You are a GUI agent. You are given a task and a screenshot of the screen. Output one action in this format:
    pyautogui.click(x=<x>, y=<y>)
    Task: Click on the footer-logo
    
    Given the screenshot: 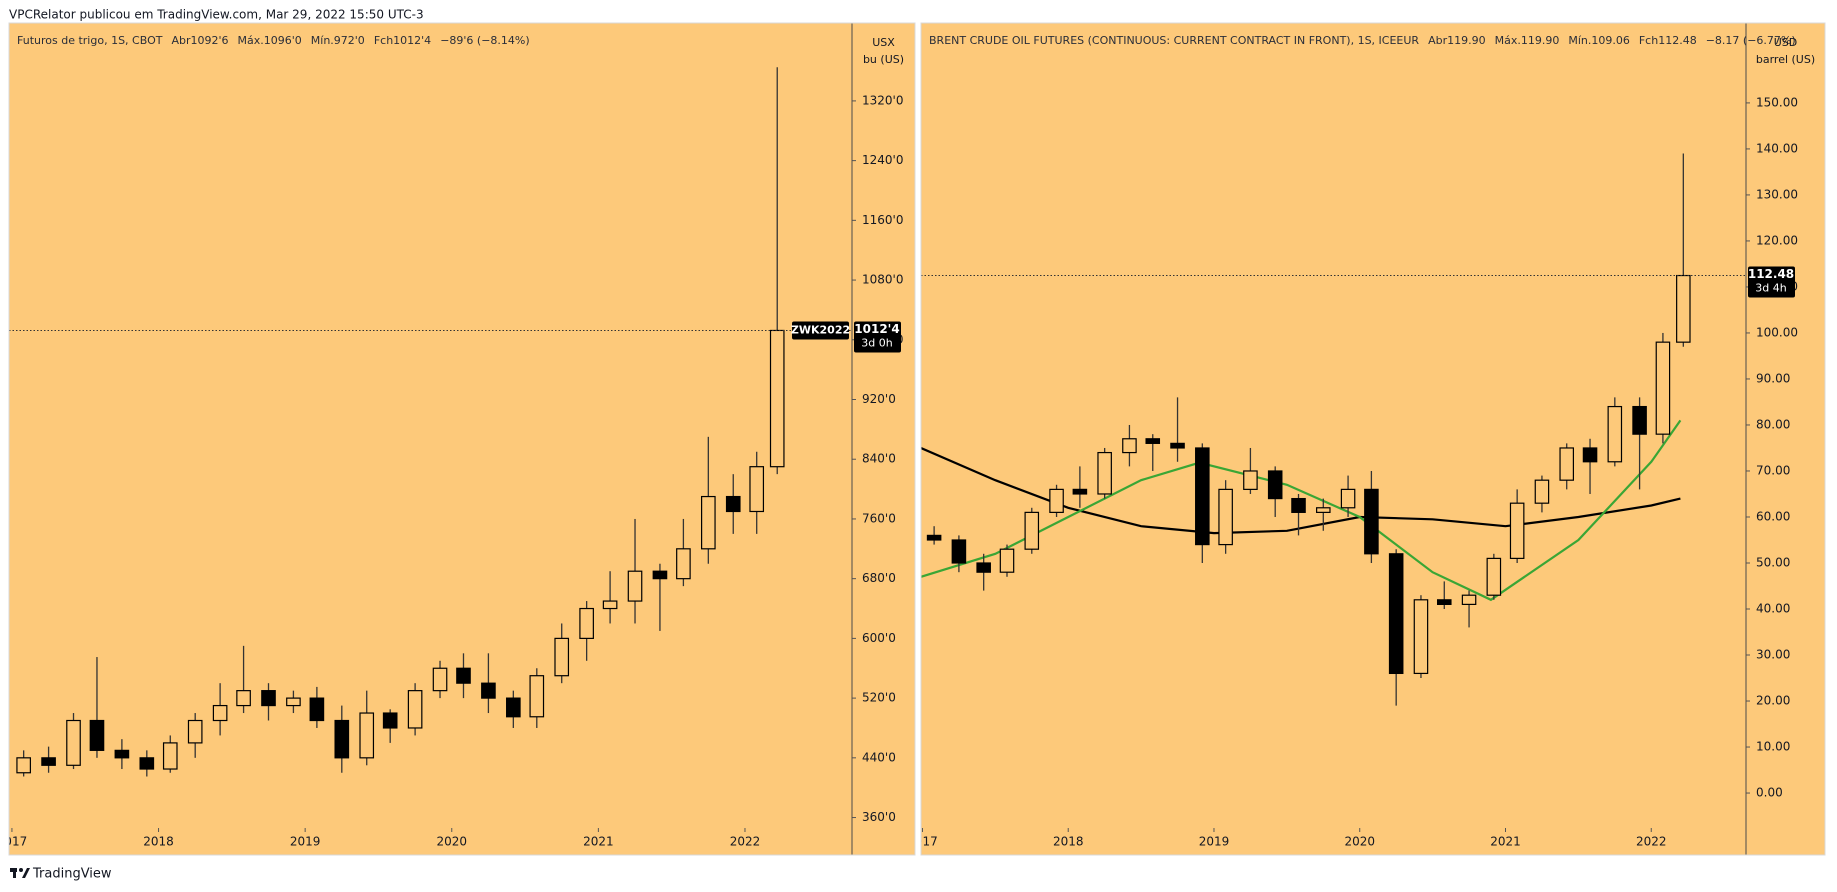 What is the action you would take?
    pyautogui.click(x=20, y=873)
    